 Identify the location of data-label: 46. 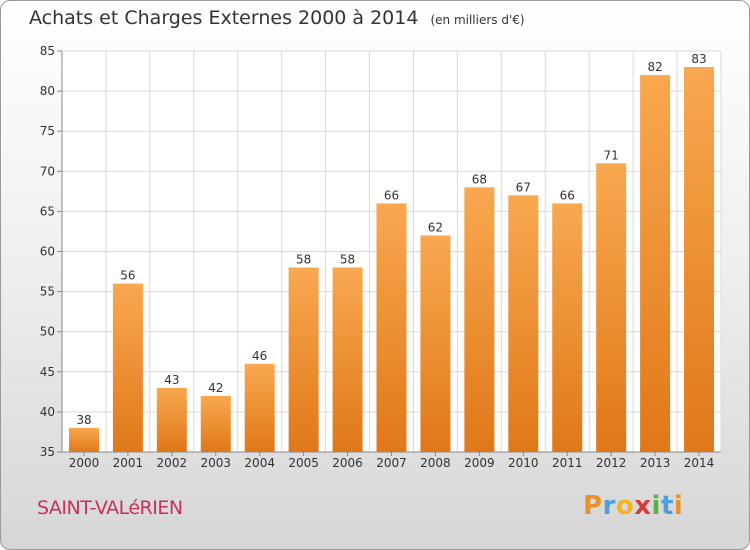
(259, 356).